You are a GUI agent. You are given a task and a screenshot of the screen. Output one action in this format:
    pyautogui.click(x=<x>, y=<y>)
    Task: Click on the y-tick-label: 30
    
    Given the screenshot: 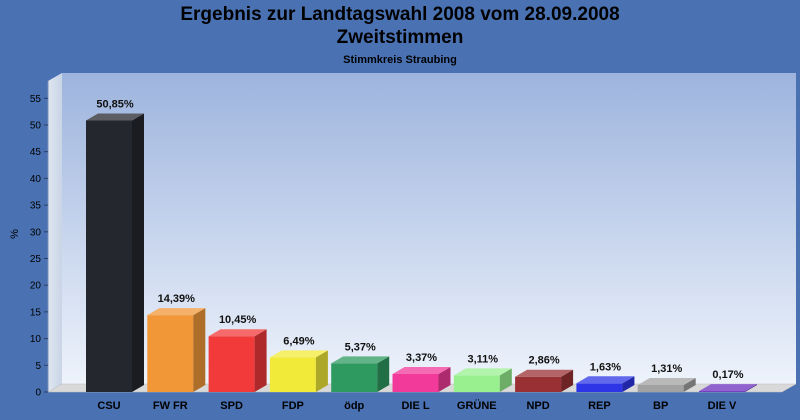 What is the action you would take?
    pyautogui.click(x=36, y=232)
    